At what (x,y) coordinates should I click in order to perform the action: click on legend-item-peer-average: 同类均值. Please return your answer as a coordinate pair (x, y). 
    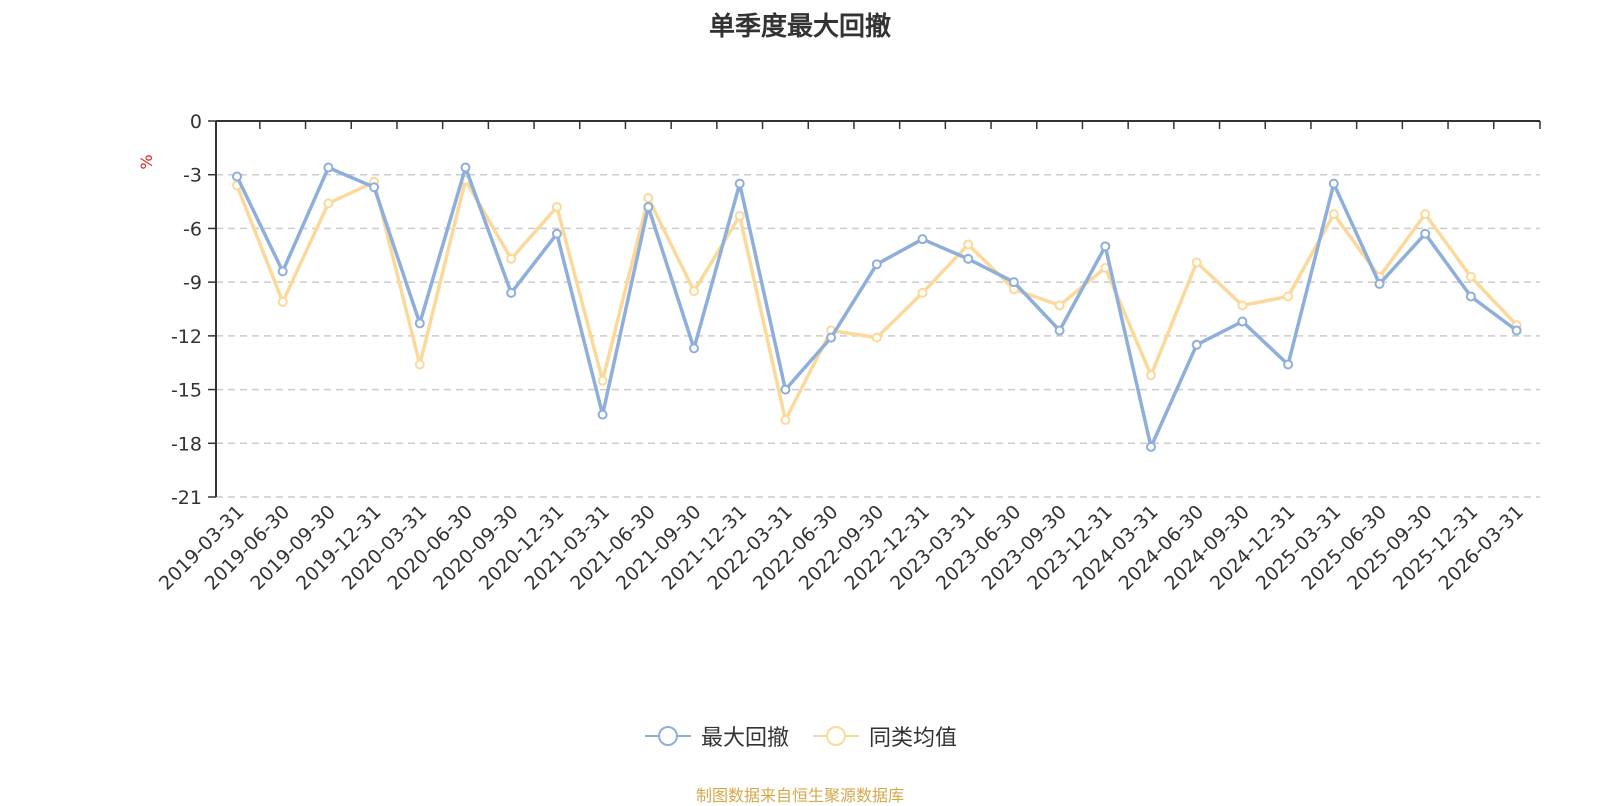
    Looking at the image, I should click on (884, 736).